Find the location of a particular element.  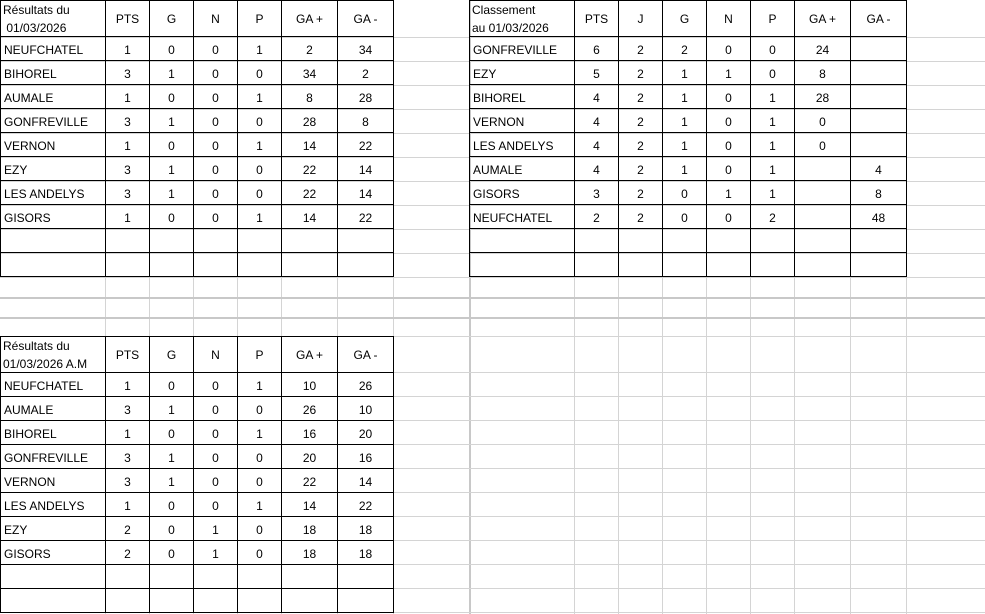

value-cell: 5 is located at coordinates (597, 73).